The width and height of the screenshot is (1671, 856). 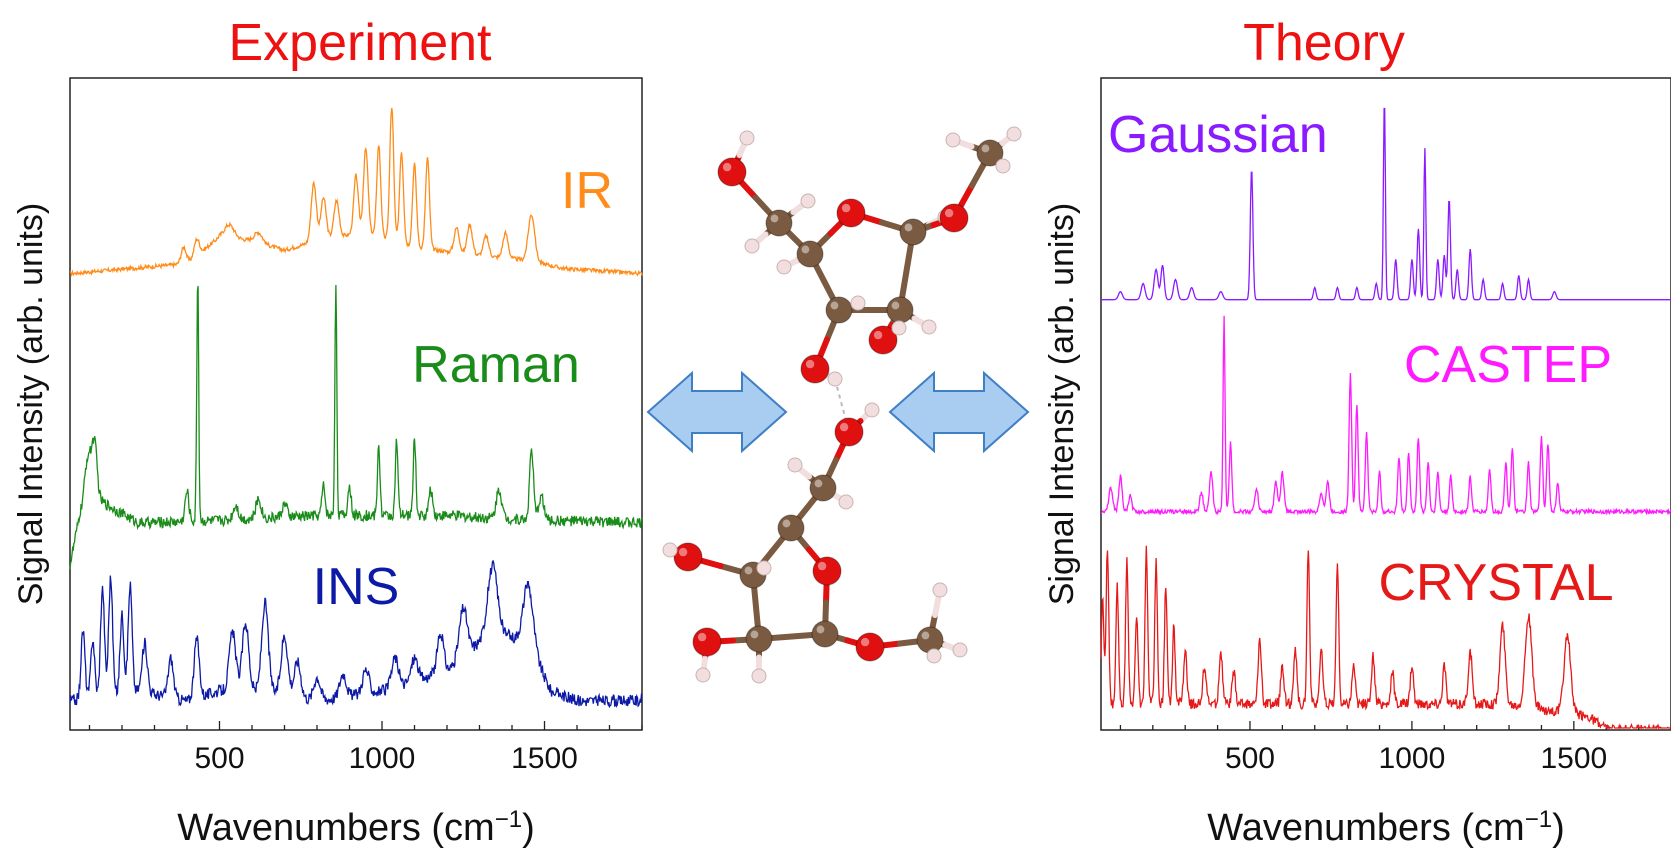 What do you see at coordinates (544, 758) in the screenshot?
I see `experiment-x-tick-label: 1500` at bounding box center [544, 758].